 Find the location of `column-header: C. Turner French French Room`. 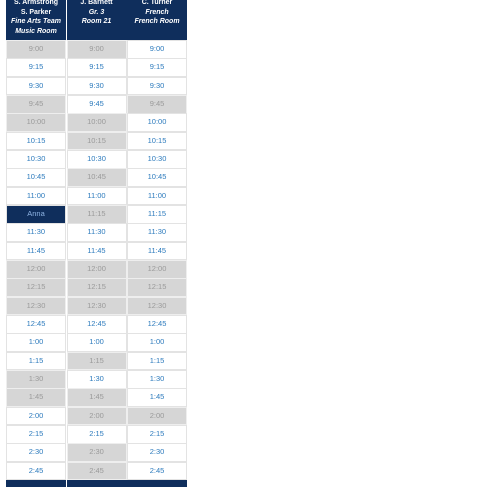

column-header: C. Turner French French Room is located at coordinates (157, 20).